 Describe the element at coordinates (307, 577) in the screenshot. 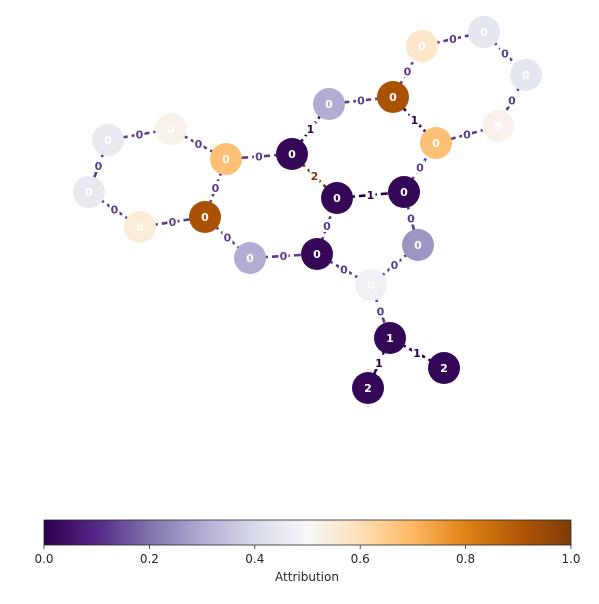

I see `colorbar-axis-label: Attribution` at that location.